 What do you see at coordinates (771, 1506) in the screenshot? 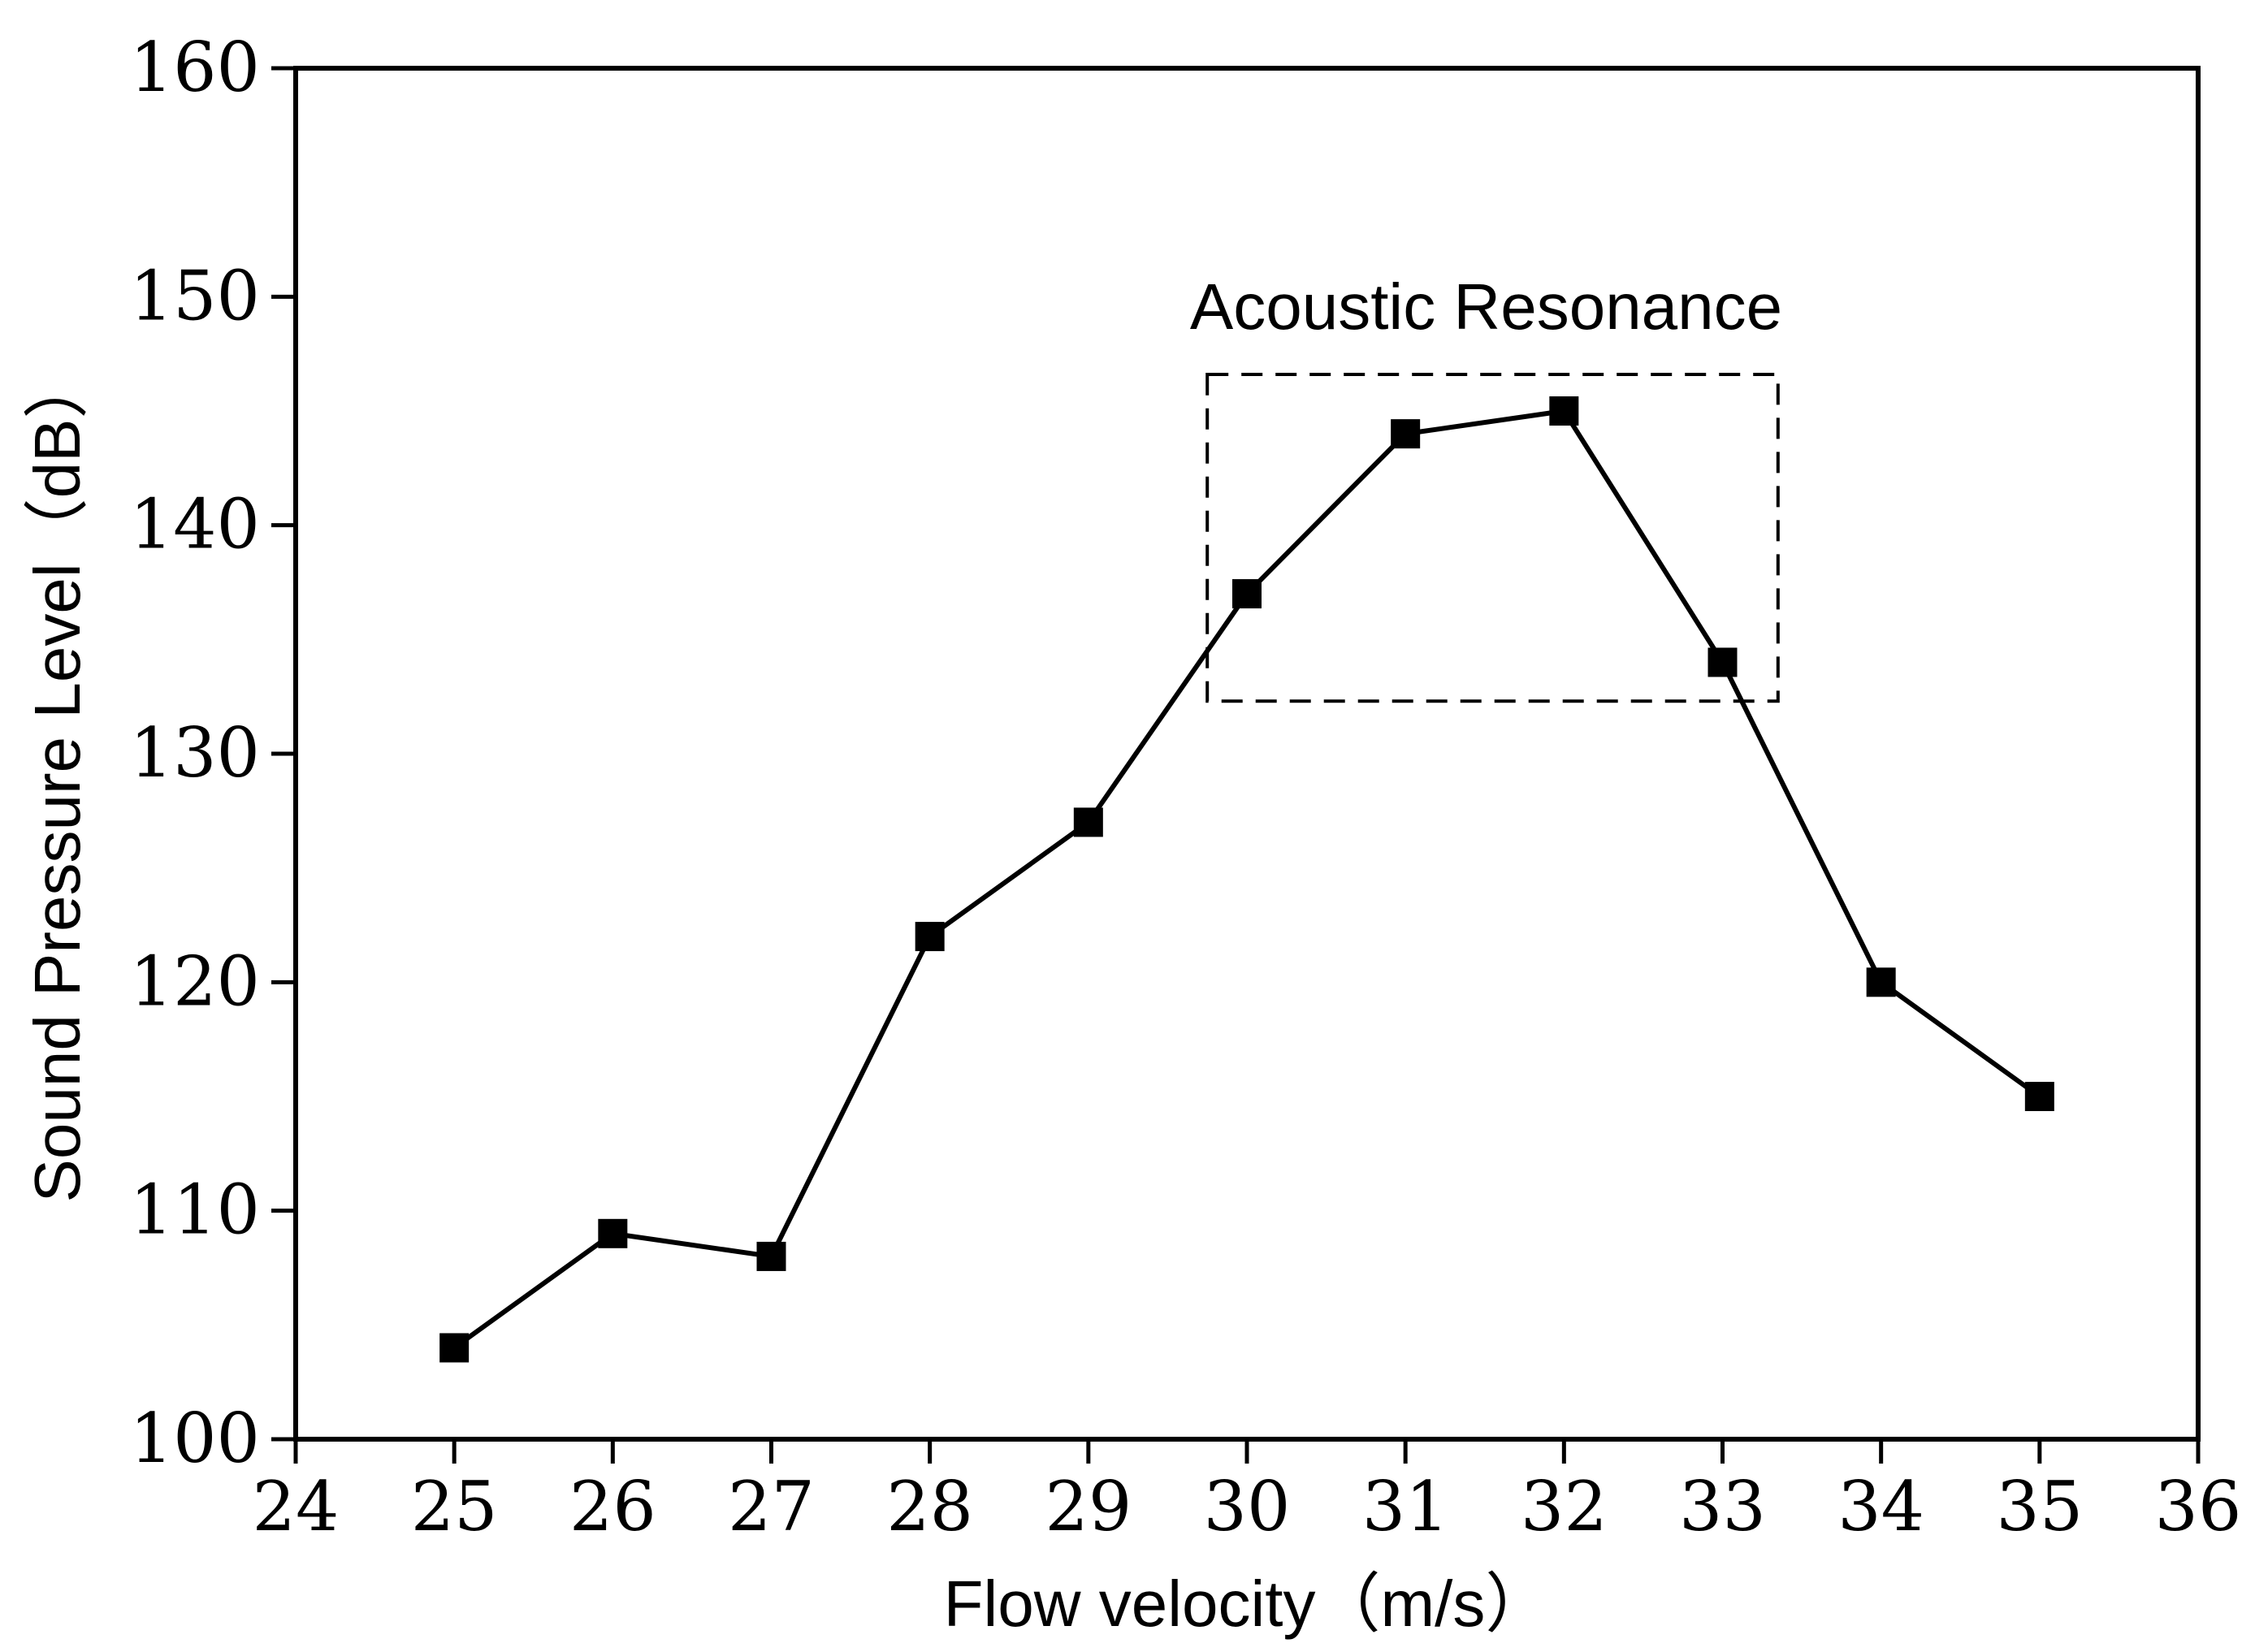
I see `x-tick-label: 27` at bounding box center [771, 1506].